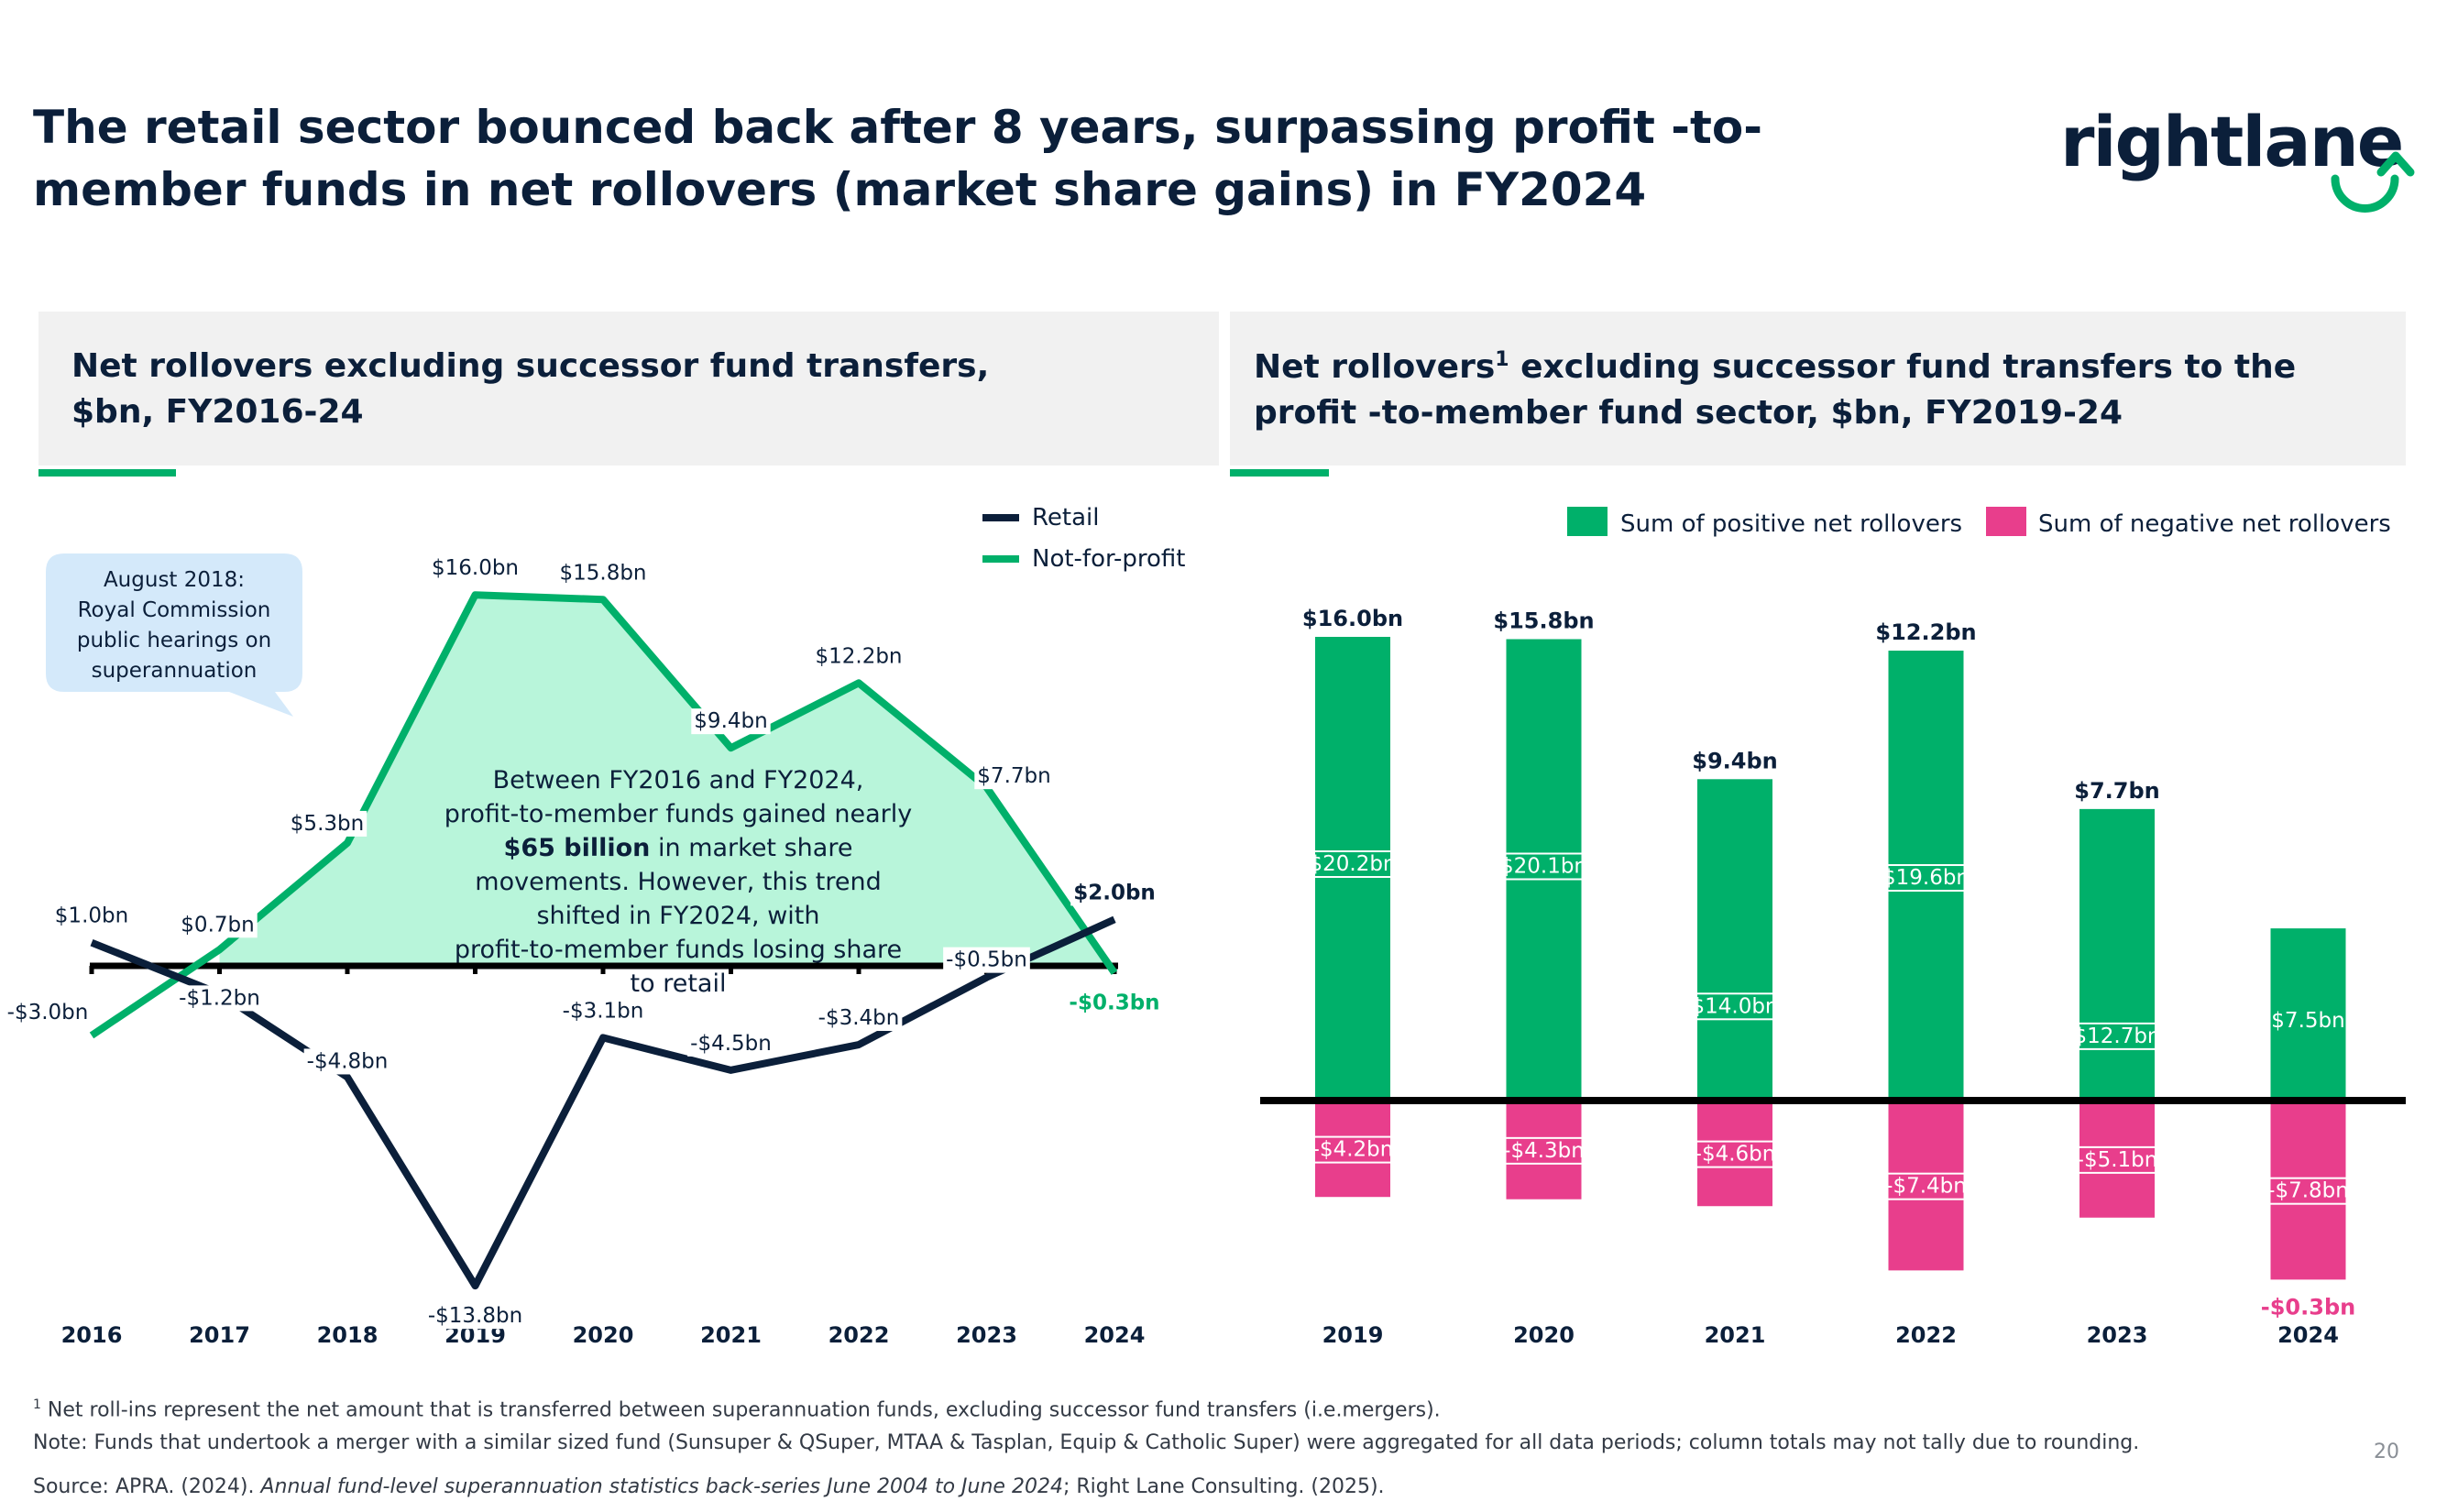 This screenshot has height=1512, width=2447. I want to click on annotation-text: in market share, so click(751, 848).